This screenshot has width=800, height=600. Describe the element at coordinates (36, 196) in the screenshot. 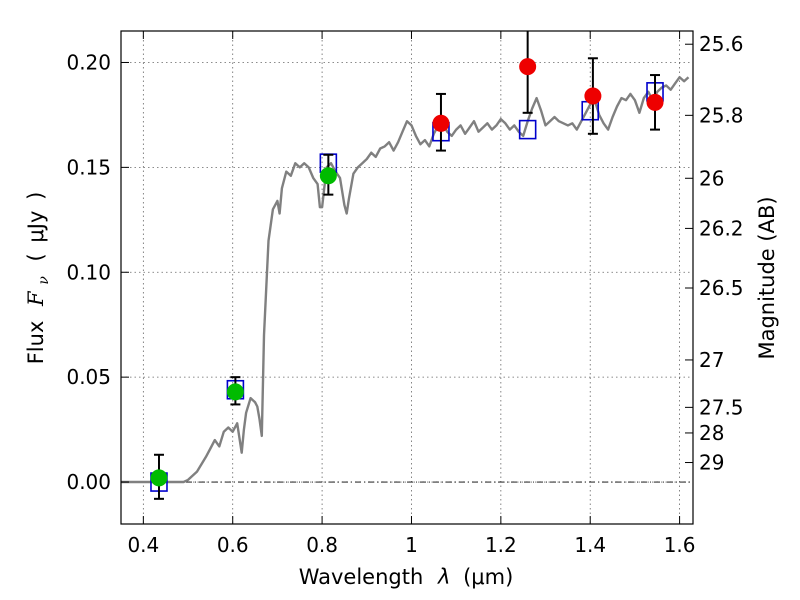

I see `y-axis-unit-close: )` at that location.